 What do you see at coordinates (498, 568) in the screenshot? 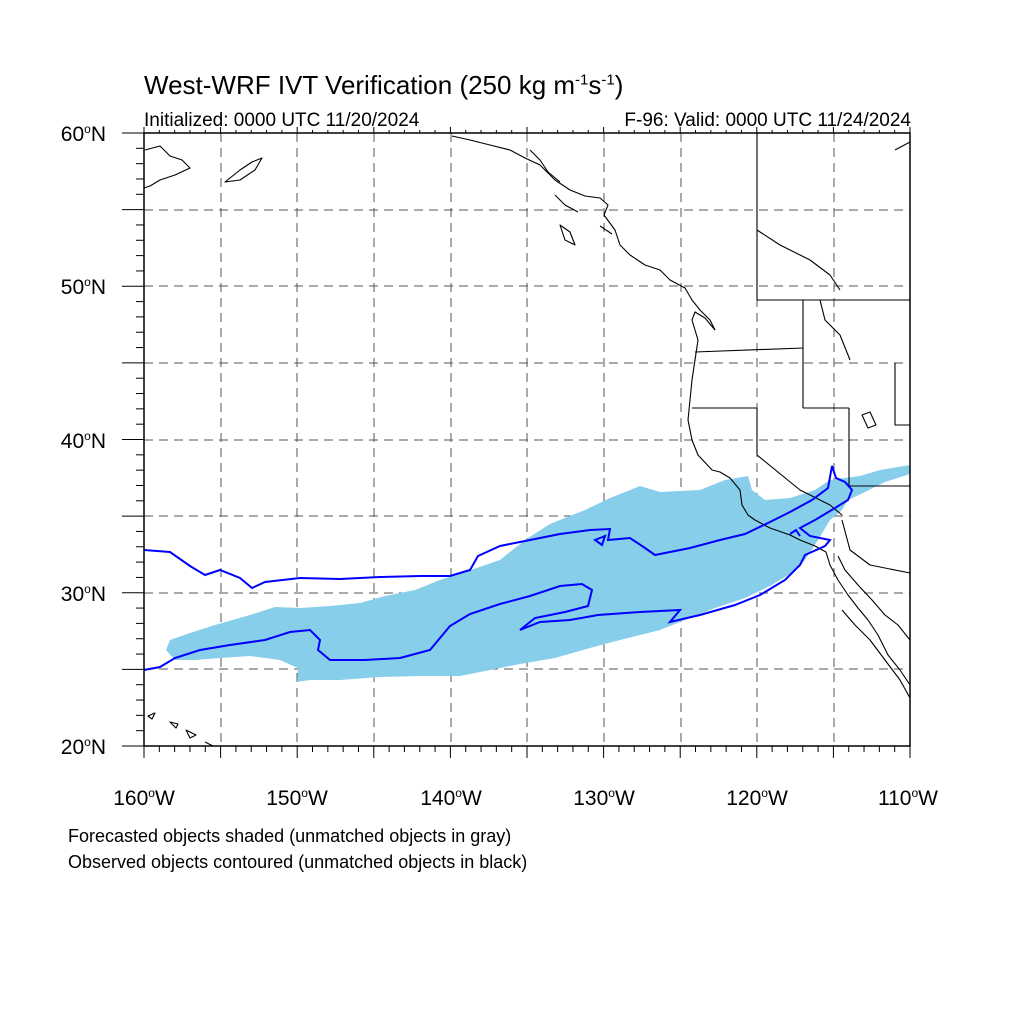
I see `observed-object-contour` at bounding box center [498, 568].